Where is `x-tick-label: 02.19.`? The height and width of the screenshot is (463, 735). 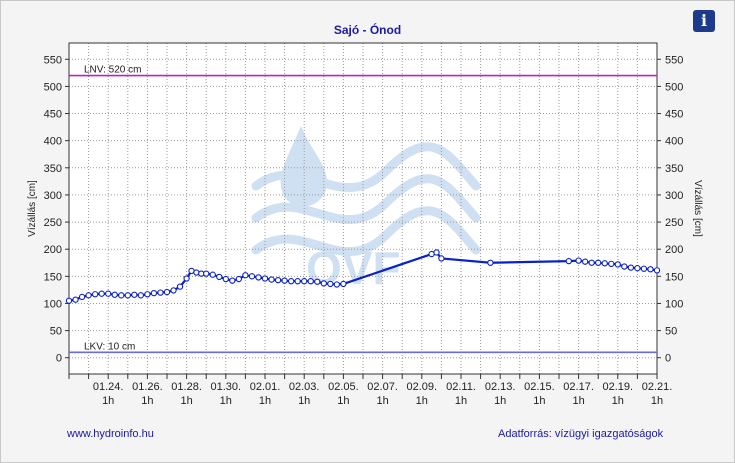 x-tick-label: 02.19. is located at coordinates (618, 387).